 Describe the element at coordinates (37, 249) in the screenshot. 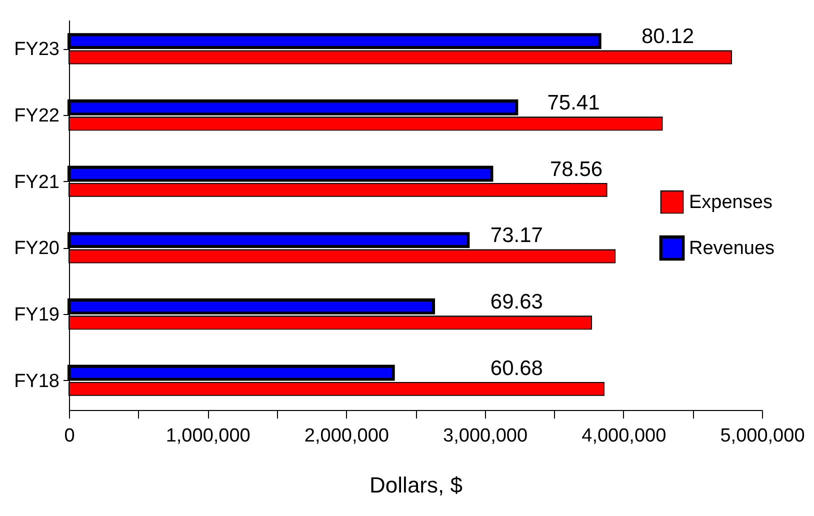

I see `y-tick-label: FY20` at that location.